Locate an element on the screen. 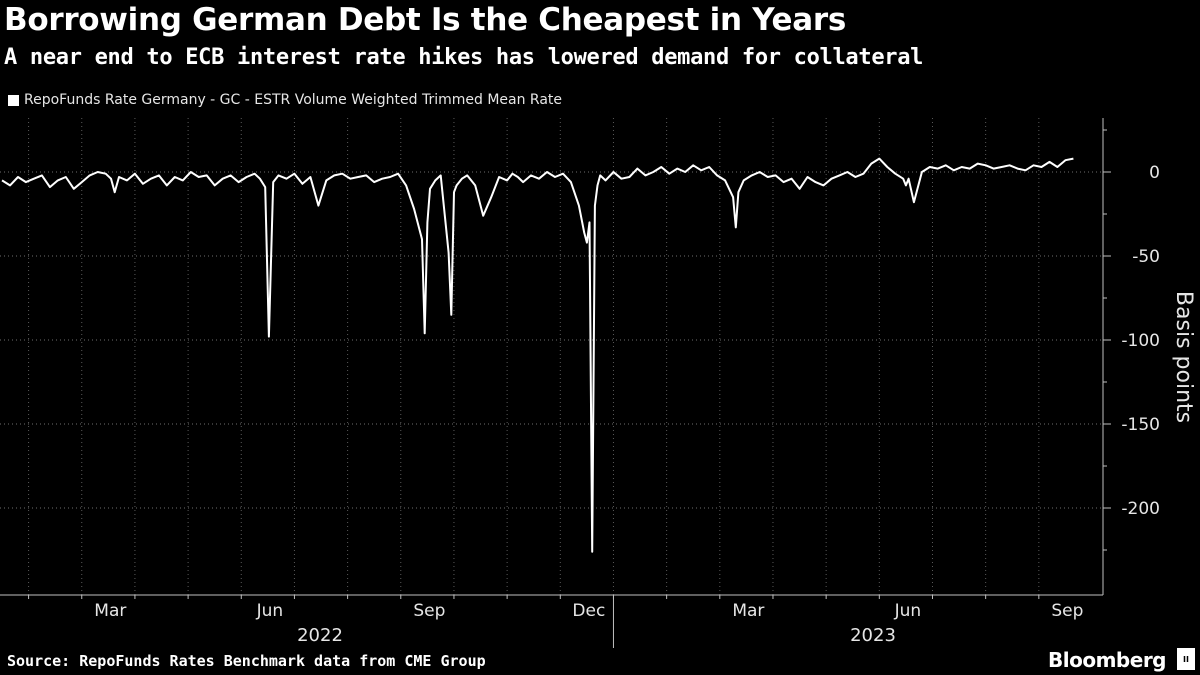  y-tick-label: -100 is located at coordinates (1140, 341).